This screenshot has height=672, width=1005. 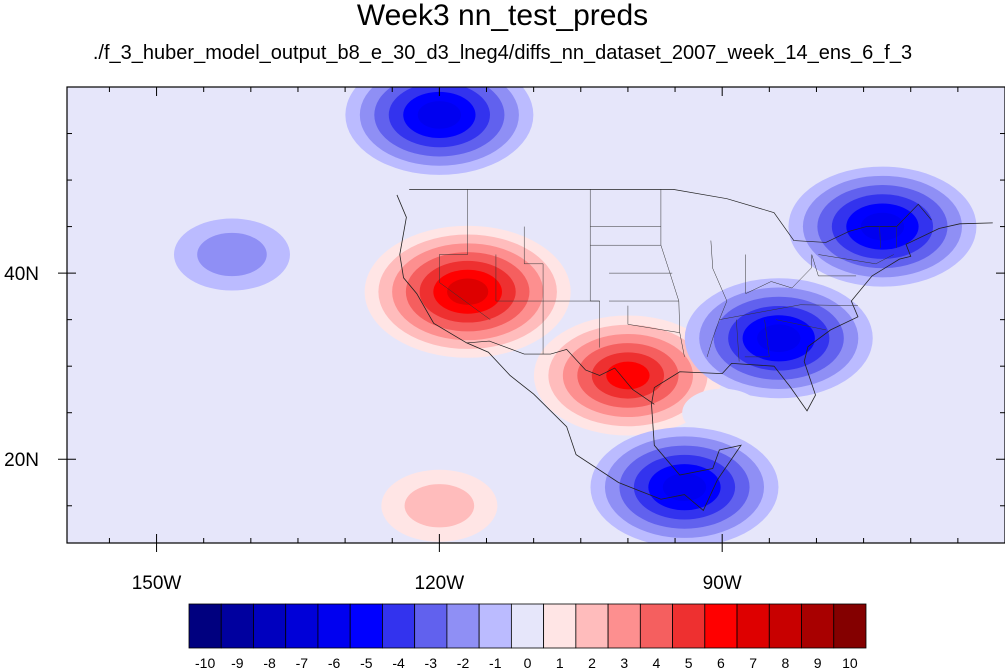 What do you see at coordinates (431, 663) in the screenshot?
I see `colorbar-label: -3` at bounding box center [431, 663].